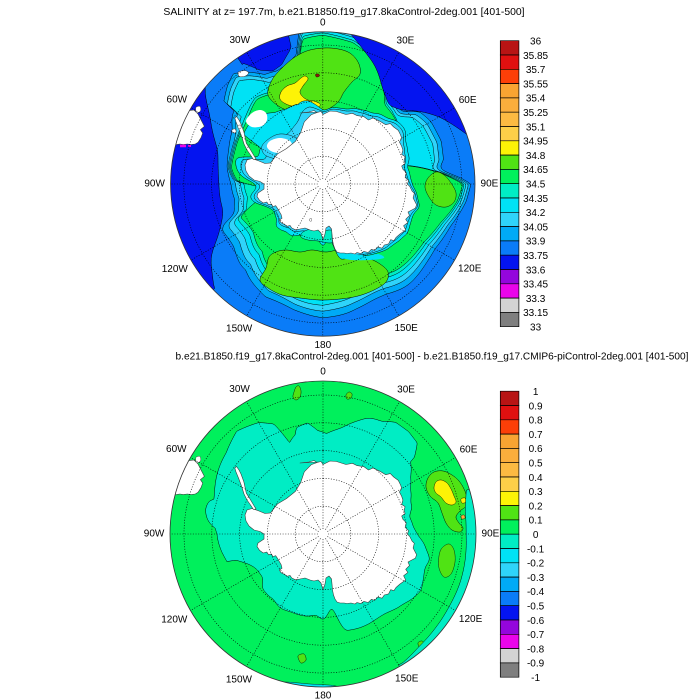 Image resolution: width=700 pixels, height=700 pixels. What do you see at coordinates (536, 506) in the screenshot?
I see `svg-text: 0.2` at bounding box center [536, 506].